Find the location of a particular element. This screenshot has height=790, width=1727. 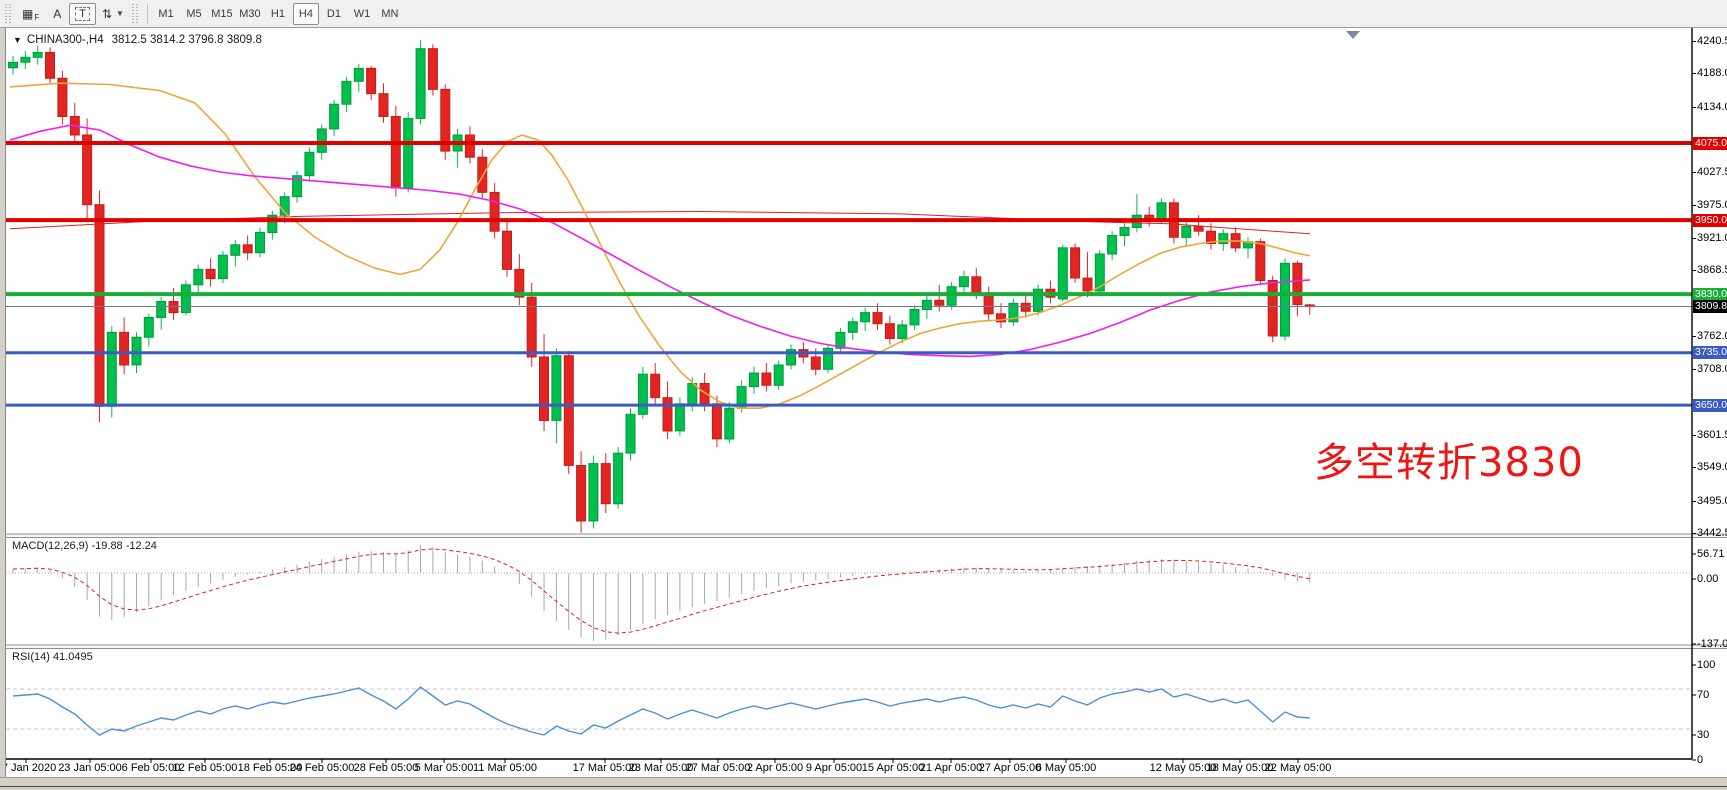

timeframe-button-m30: M30 is located at coordinates (250, 13).